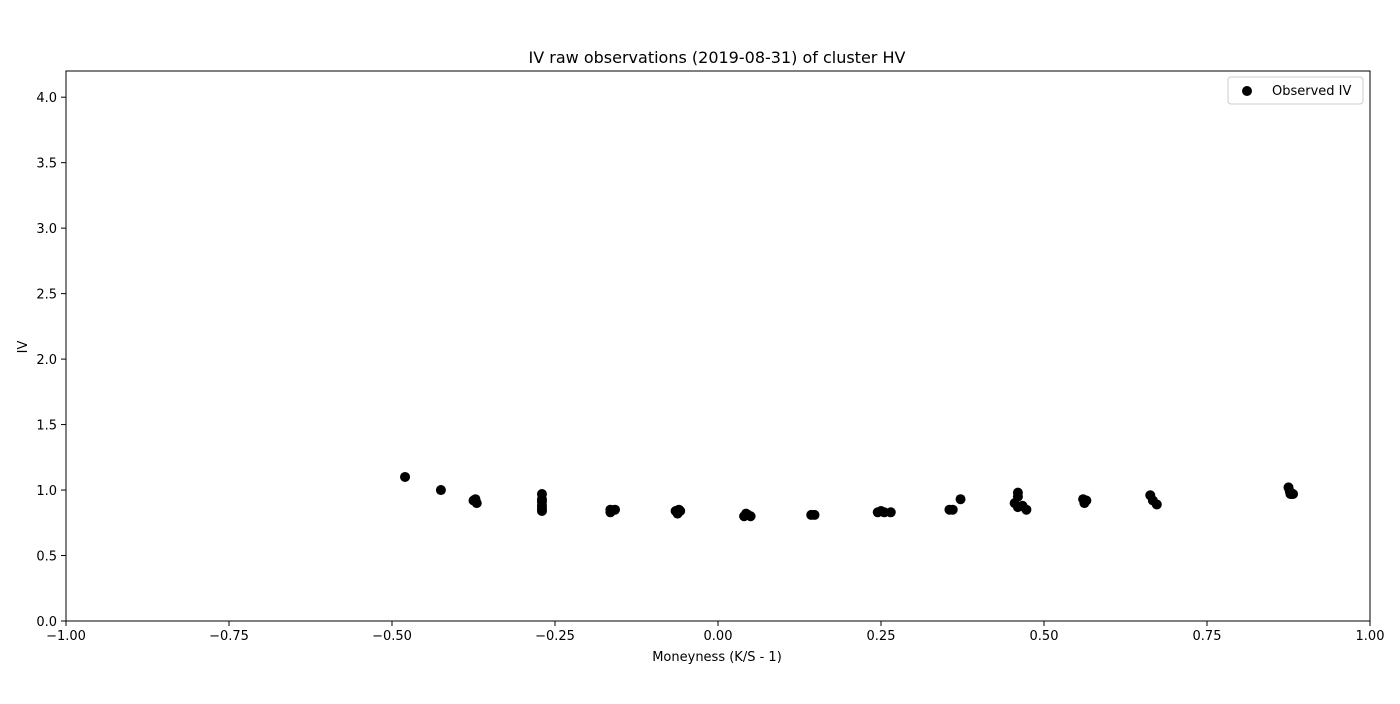 The image size is (1400, 704). I want to click on x-tick-label: −1.00, so click(66, 636).